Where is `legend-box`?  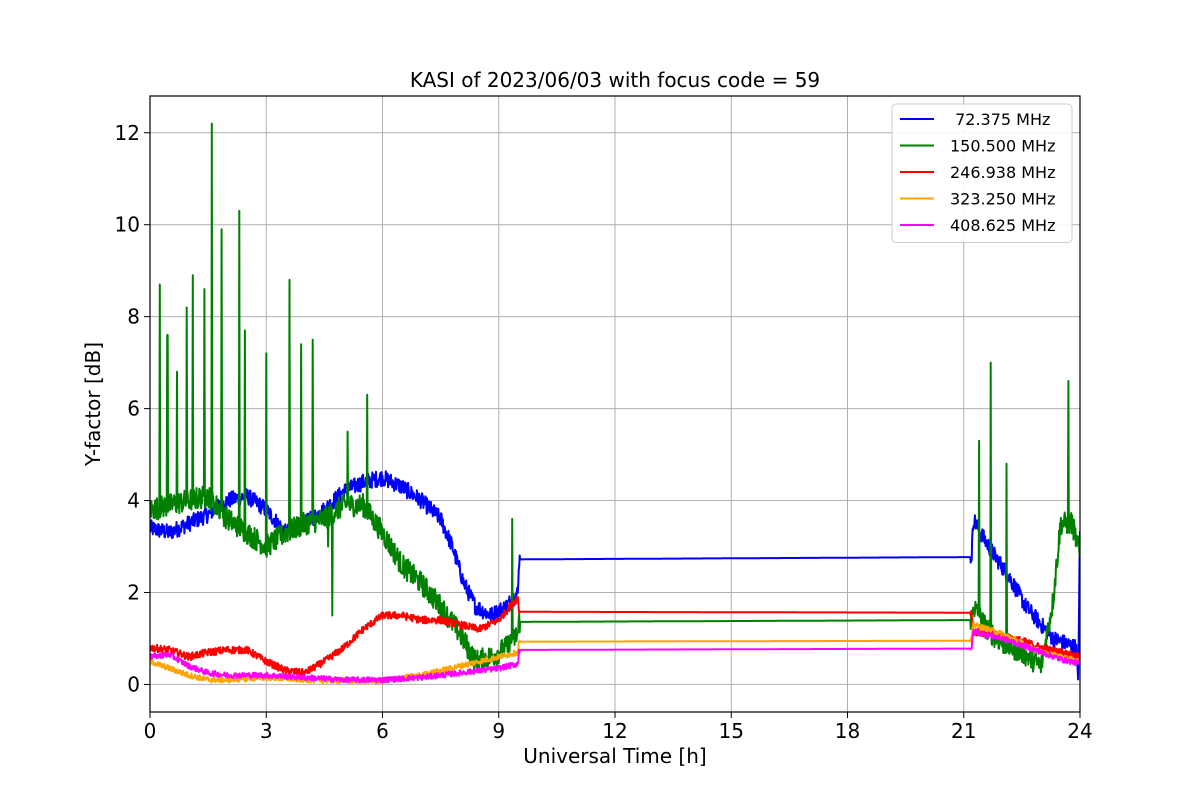
legend-box is located at coordinates (982, 173).